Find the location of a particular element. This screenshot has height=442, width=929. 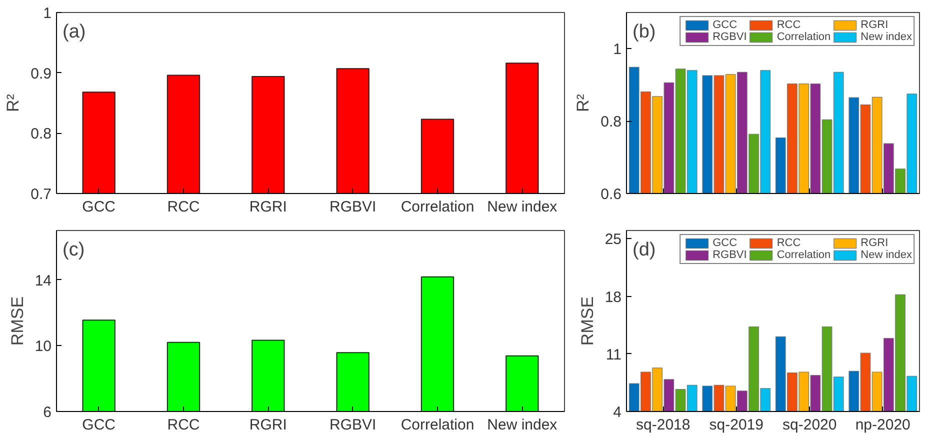

y-tick-label: 11 is located at coordinates (614, 355).